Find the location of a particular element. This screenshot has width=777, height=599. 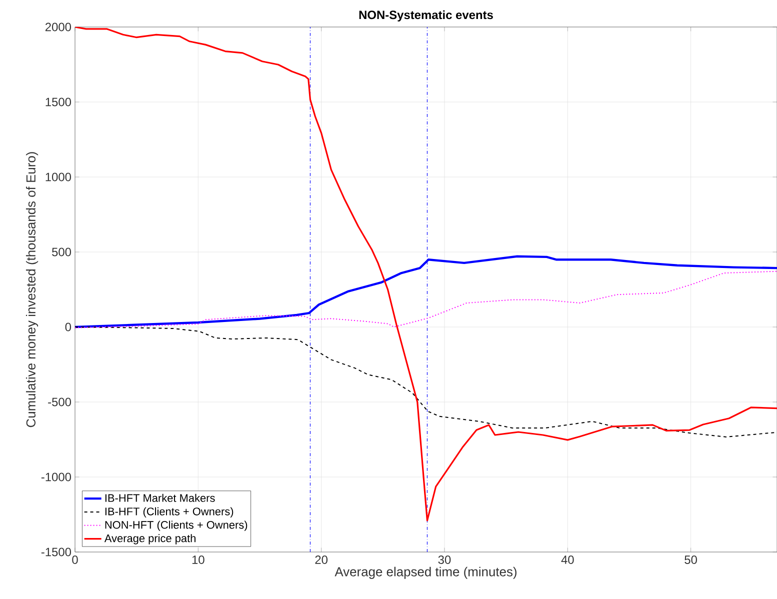

x-tick-label: 10 is located at coordinates (198, 560).